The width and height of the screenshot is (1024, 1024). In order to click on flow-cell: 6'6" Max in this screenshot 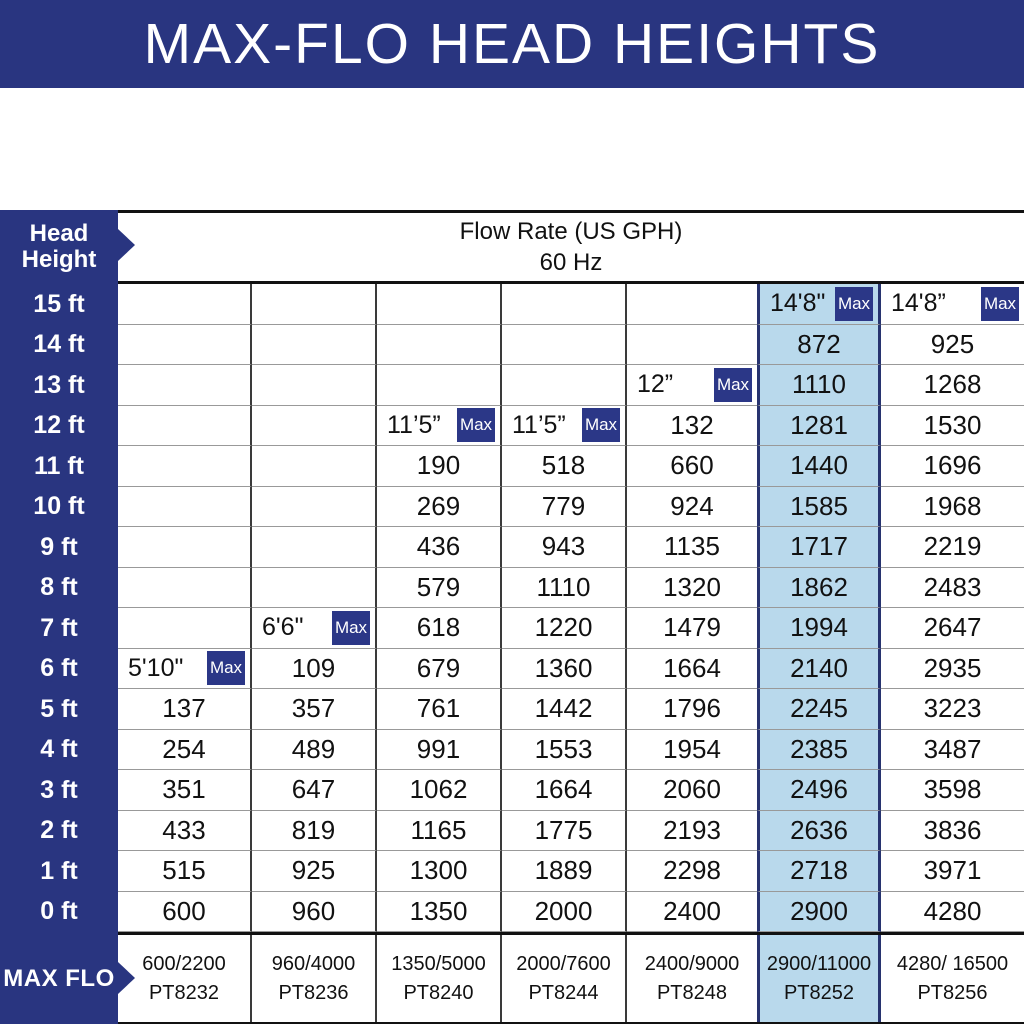, I will do `click(314, 628)`.